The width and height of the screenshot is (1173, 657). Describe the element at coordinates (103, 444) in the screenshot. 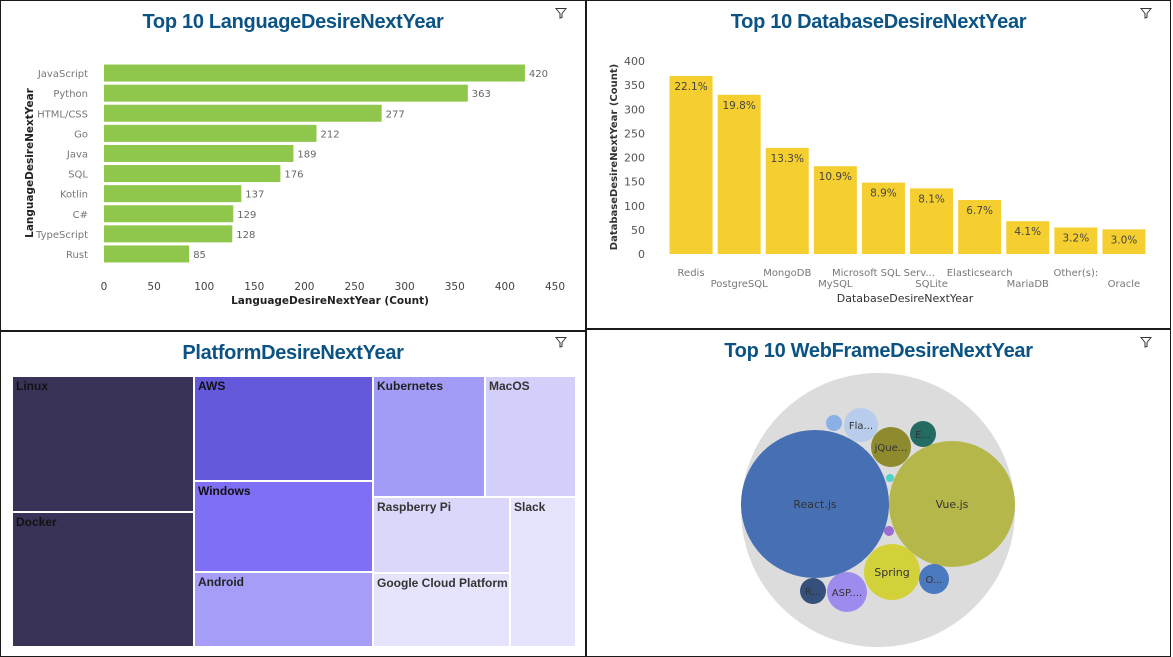

I see `treemap-cell-linux: Linux` at that location.